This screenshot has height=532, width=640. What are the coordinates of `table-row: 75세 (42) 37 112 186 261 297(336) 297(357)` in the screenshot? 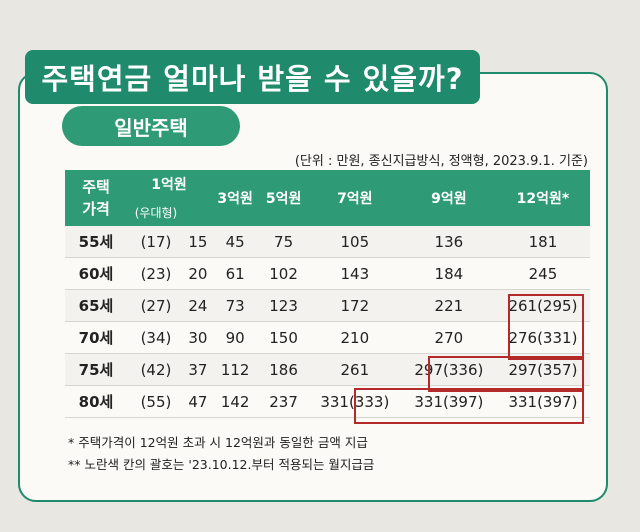 It's located at (327, 369).